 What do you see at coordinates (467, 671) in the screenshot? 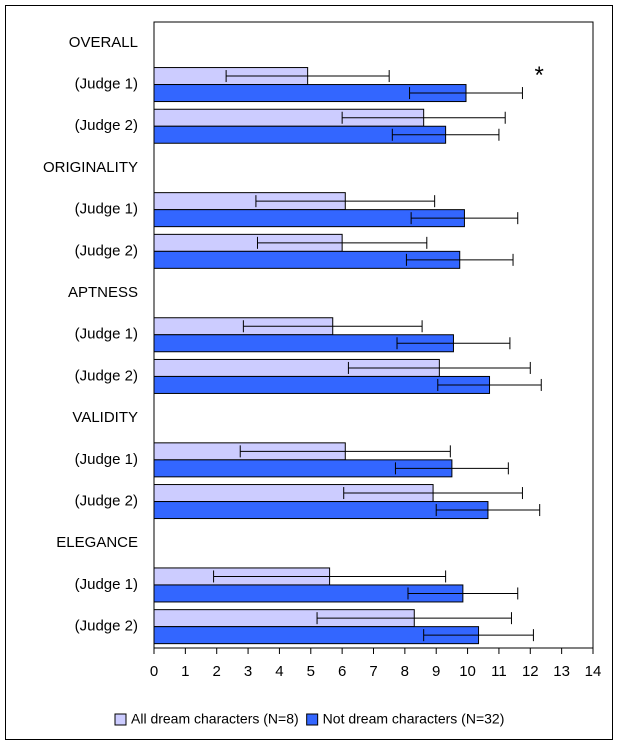
I see `x-tick-label: 10` at bounding box center [467, 671].